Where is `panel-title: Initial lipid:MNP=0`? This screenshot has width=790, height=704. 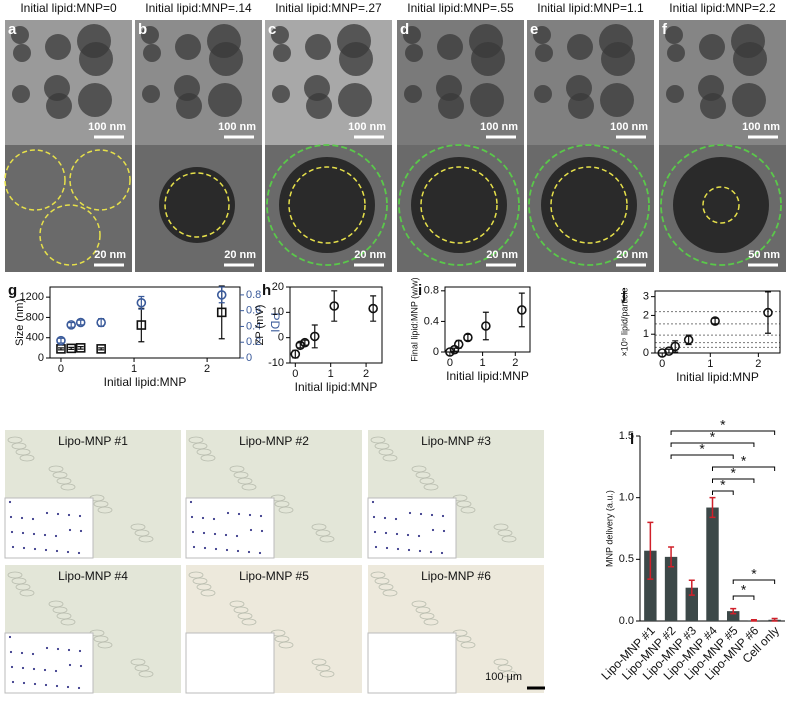
panel-title: Initial lipid:MNP=0 is located at coordinates (68, 8).